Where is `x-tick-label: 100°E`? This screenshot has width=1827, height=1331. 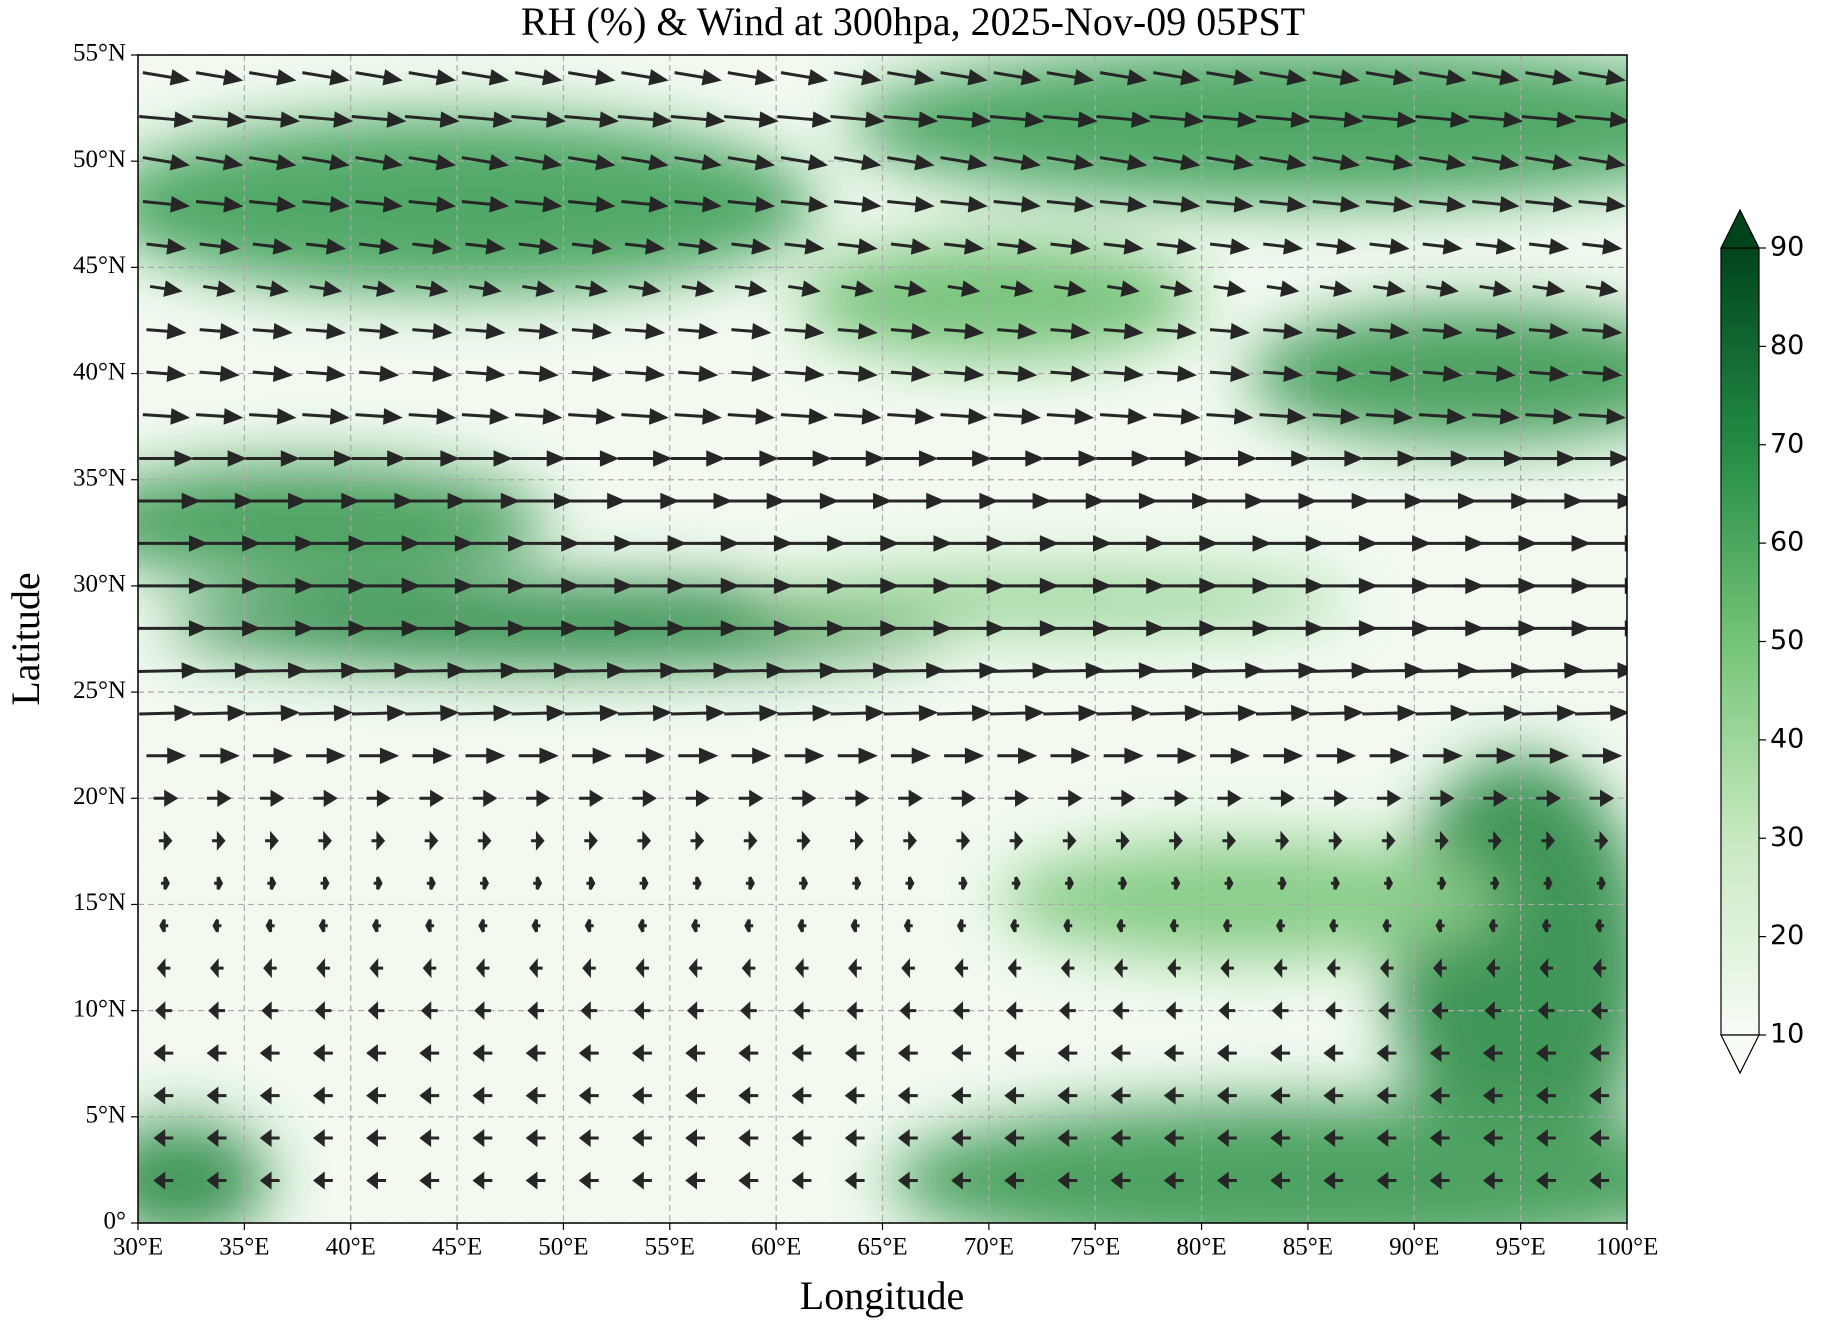 x-tick-label: 100°E is located at coordinates (1627, 1247).